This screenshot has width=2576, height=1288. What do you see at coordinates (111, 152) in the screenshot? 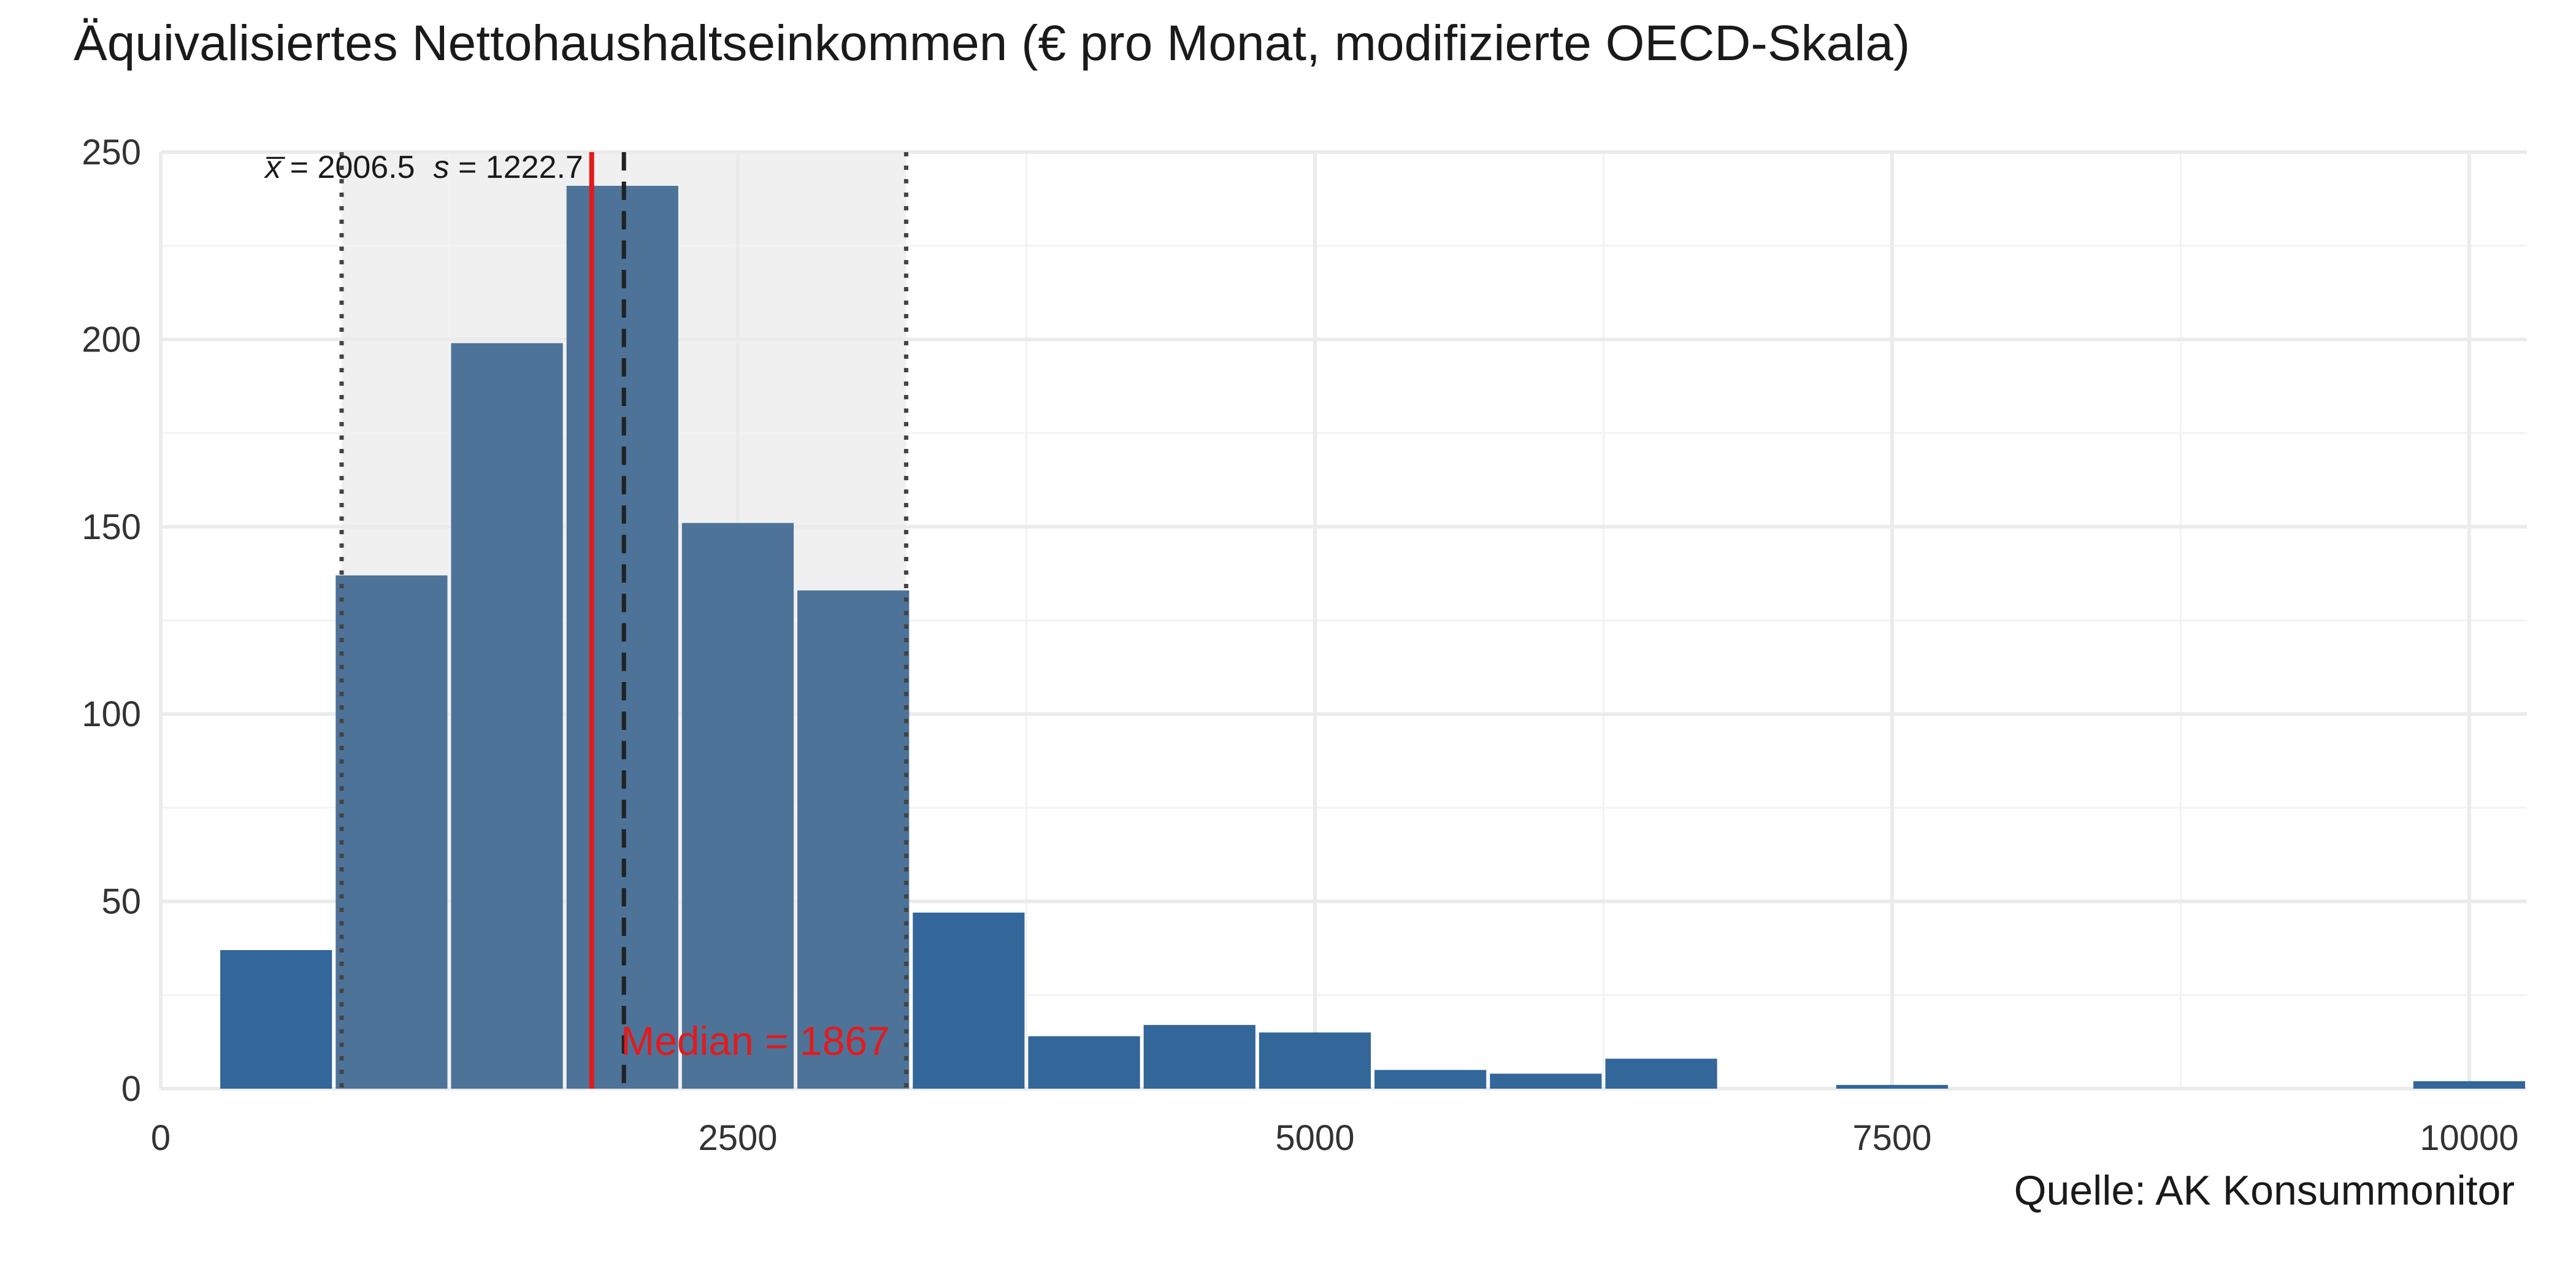
I see `y-tick-label: 250` at bounding box center [111, 152].